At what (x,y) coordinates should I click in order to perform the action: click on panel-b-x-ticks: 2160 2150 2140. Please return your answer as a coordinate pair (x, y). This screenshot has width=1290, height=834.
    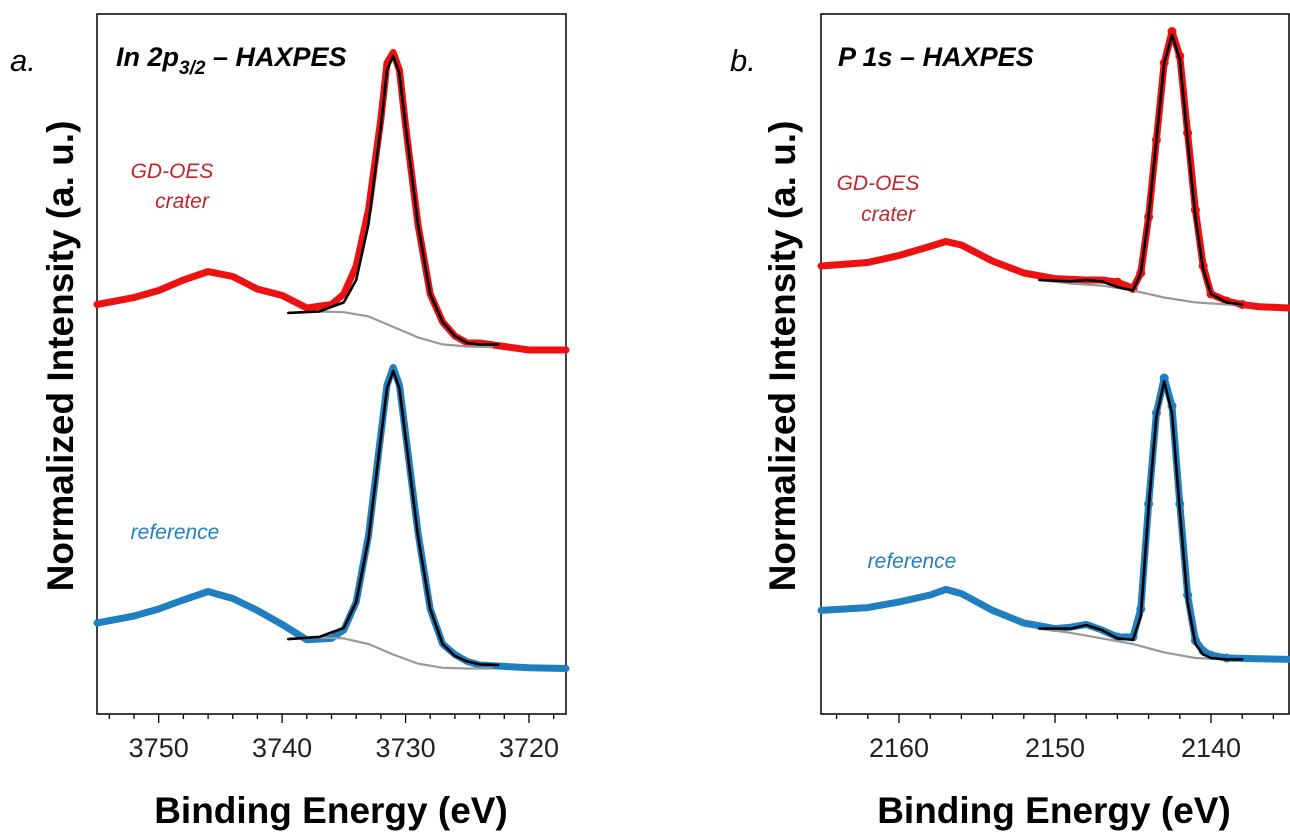
    Looking at the image, I should click on (1055, 738).